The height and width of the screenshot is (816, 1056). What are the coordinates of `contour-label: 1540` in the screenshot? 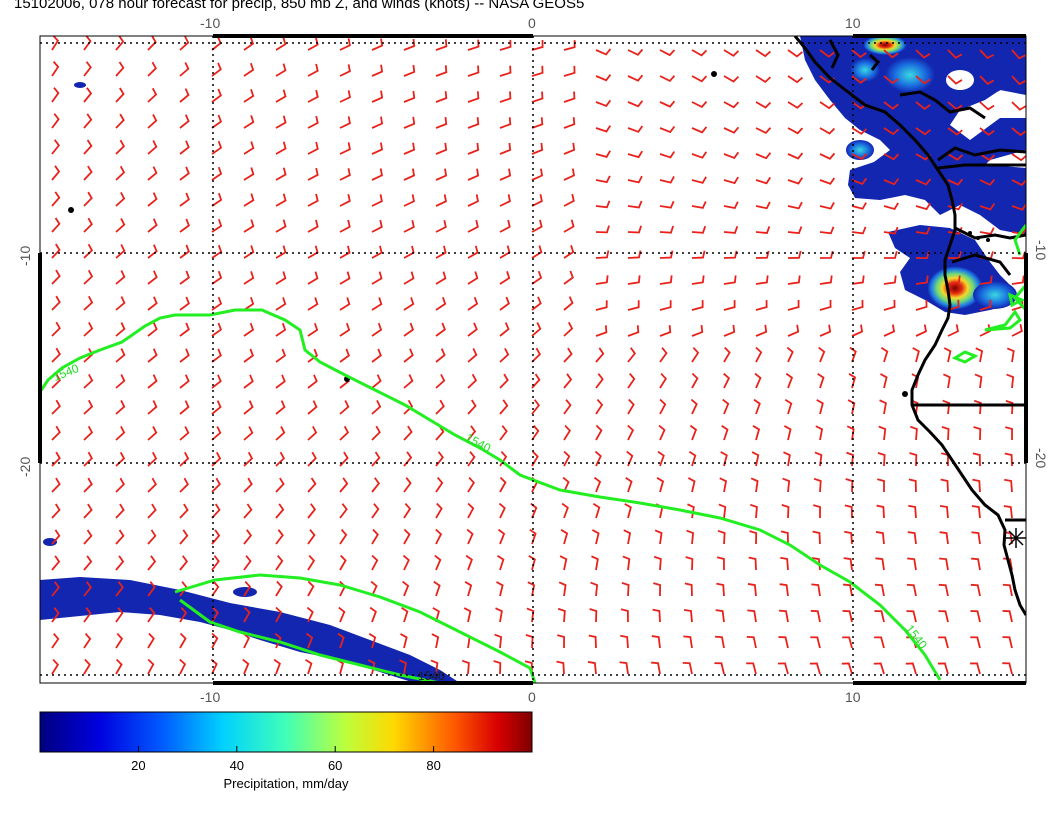 It's located at (66, 372).